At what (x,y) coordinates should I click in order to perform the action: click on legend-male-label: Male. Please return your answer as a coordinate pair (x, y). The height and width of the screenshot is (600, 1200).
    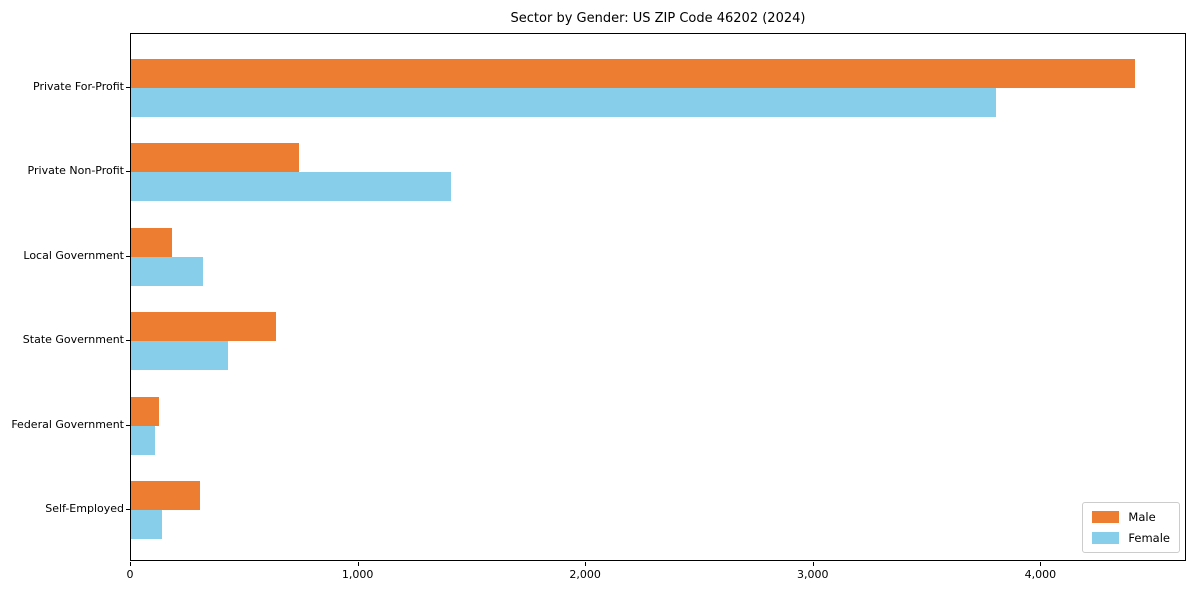
    Looking at the image, I should click on (1142, 517).